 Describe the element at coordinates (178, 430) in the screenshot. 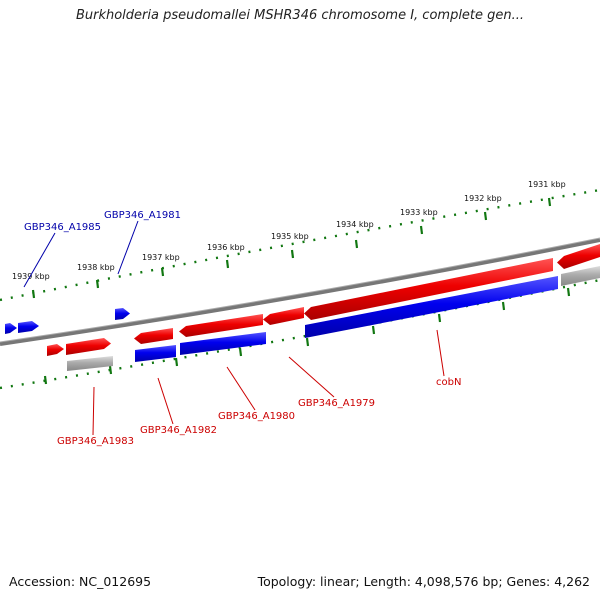

I see `gene-label: GBP346_A1982` at that location.